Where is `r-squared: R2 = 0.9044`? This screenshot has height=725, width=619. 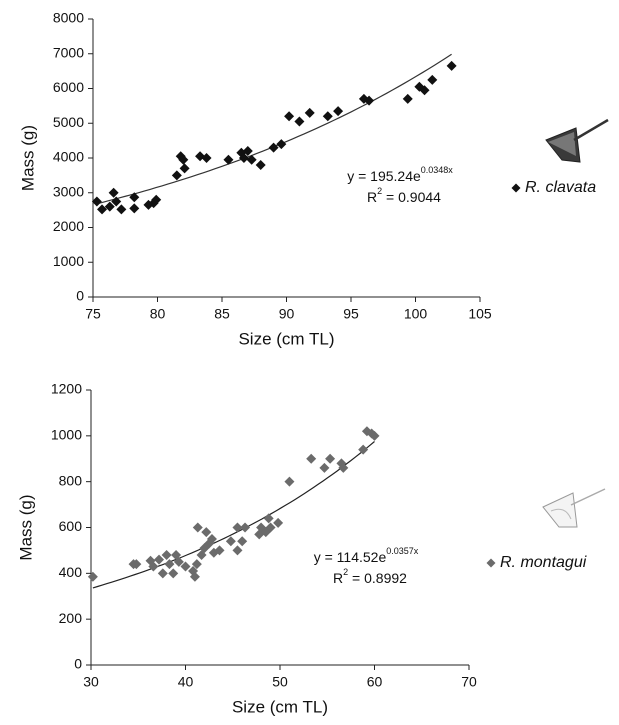 r-squared: R2 = 0.9044 is located at coordinates (404, 195).